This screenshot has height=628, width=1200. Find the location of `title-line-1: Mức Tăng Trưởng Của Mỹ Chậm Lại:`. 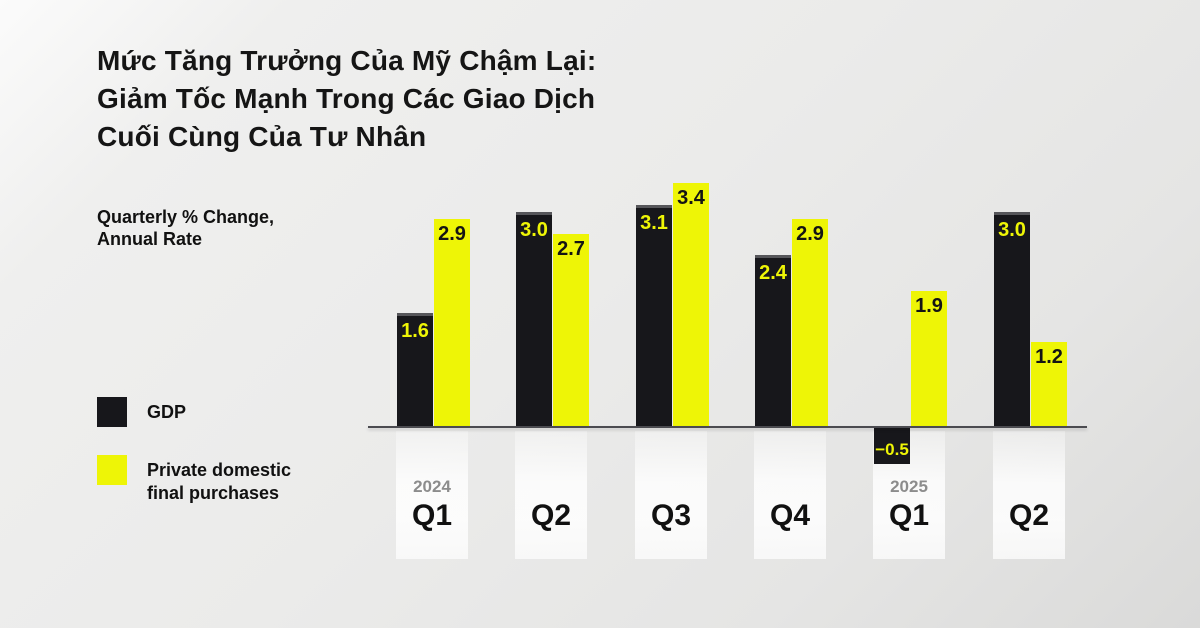

title-line-1: Mức Tăng Trưởng Của Mỹ Chậm Lại: is located at coordinates (347, 60).